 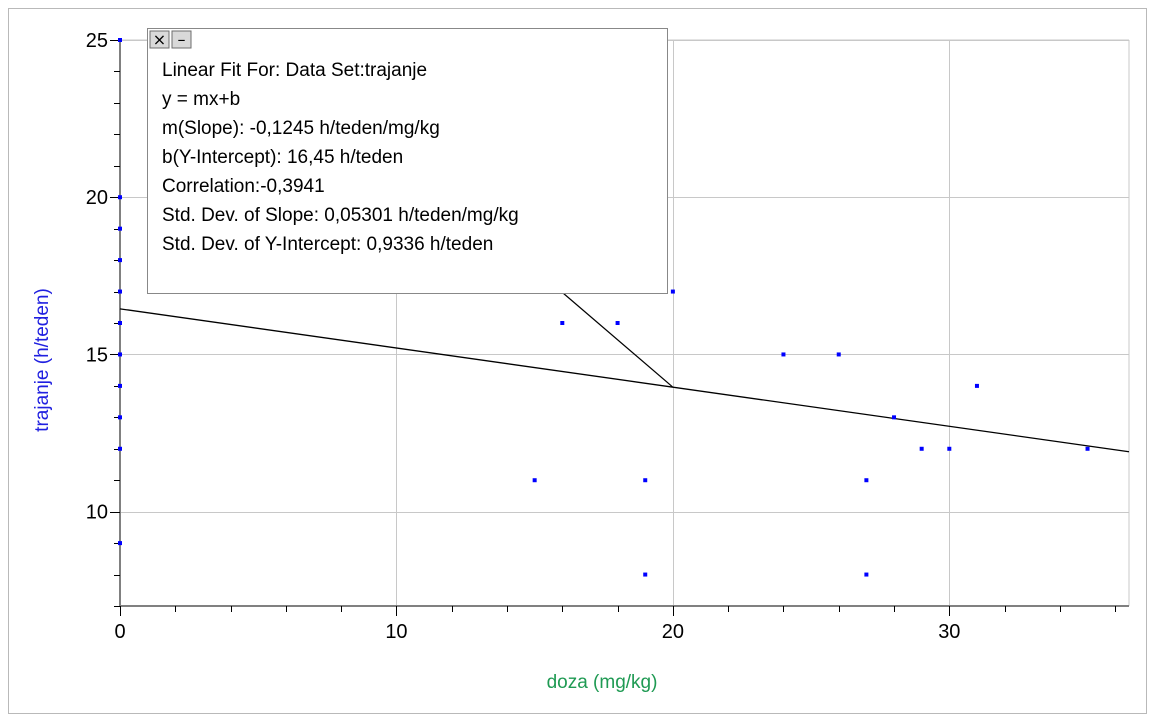 I want to click on minimize-icon: –, so click(x=182, y=39).